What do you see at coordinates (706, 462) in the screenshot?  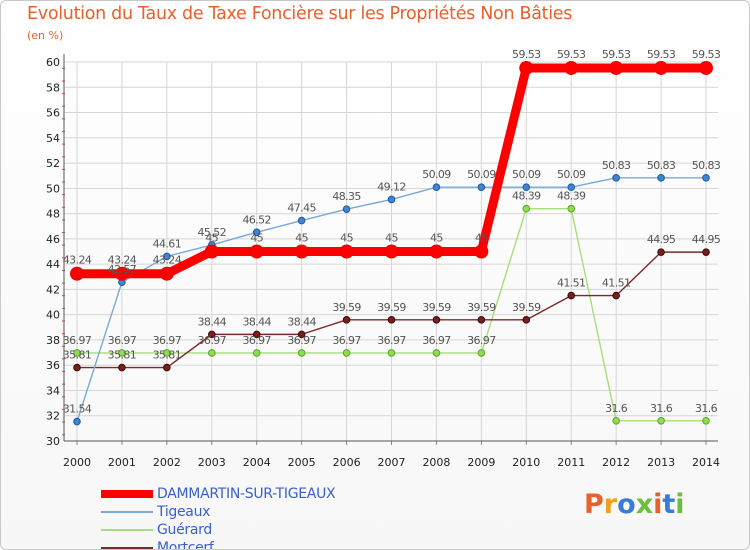 I see `x-tick-label: 2014` at bounding box center [706, 462].